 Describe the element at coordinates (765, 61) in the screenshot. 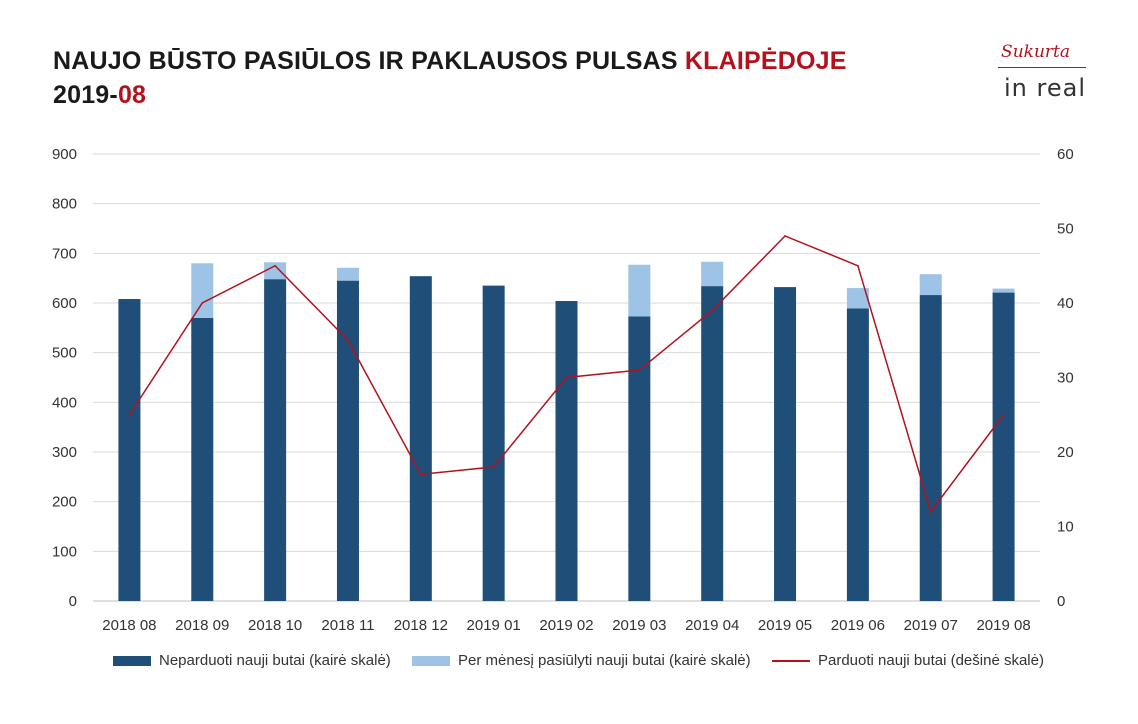

I see `title-city: KLAIPĖDOJE` at that location.